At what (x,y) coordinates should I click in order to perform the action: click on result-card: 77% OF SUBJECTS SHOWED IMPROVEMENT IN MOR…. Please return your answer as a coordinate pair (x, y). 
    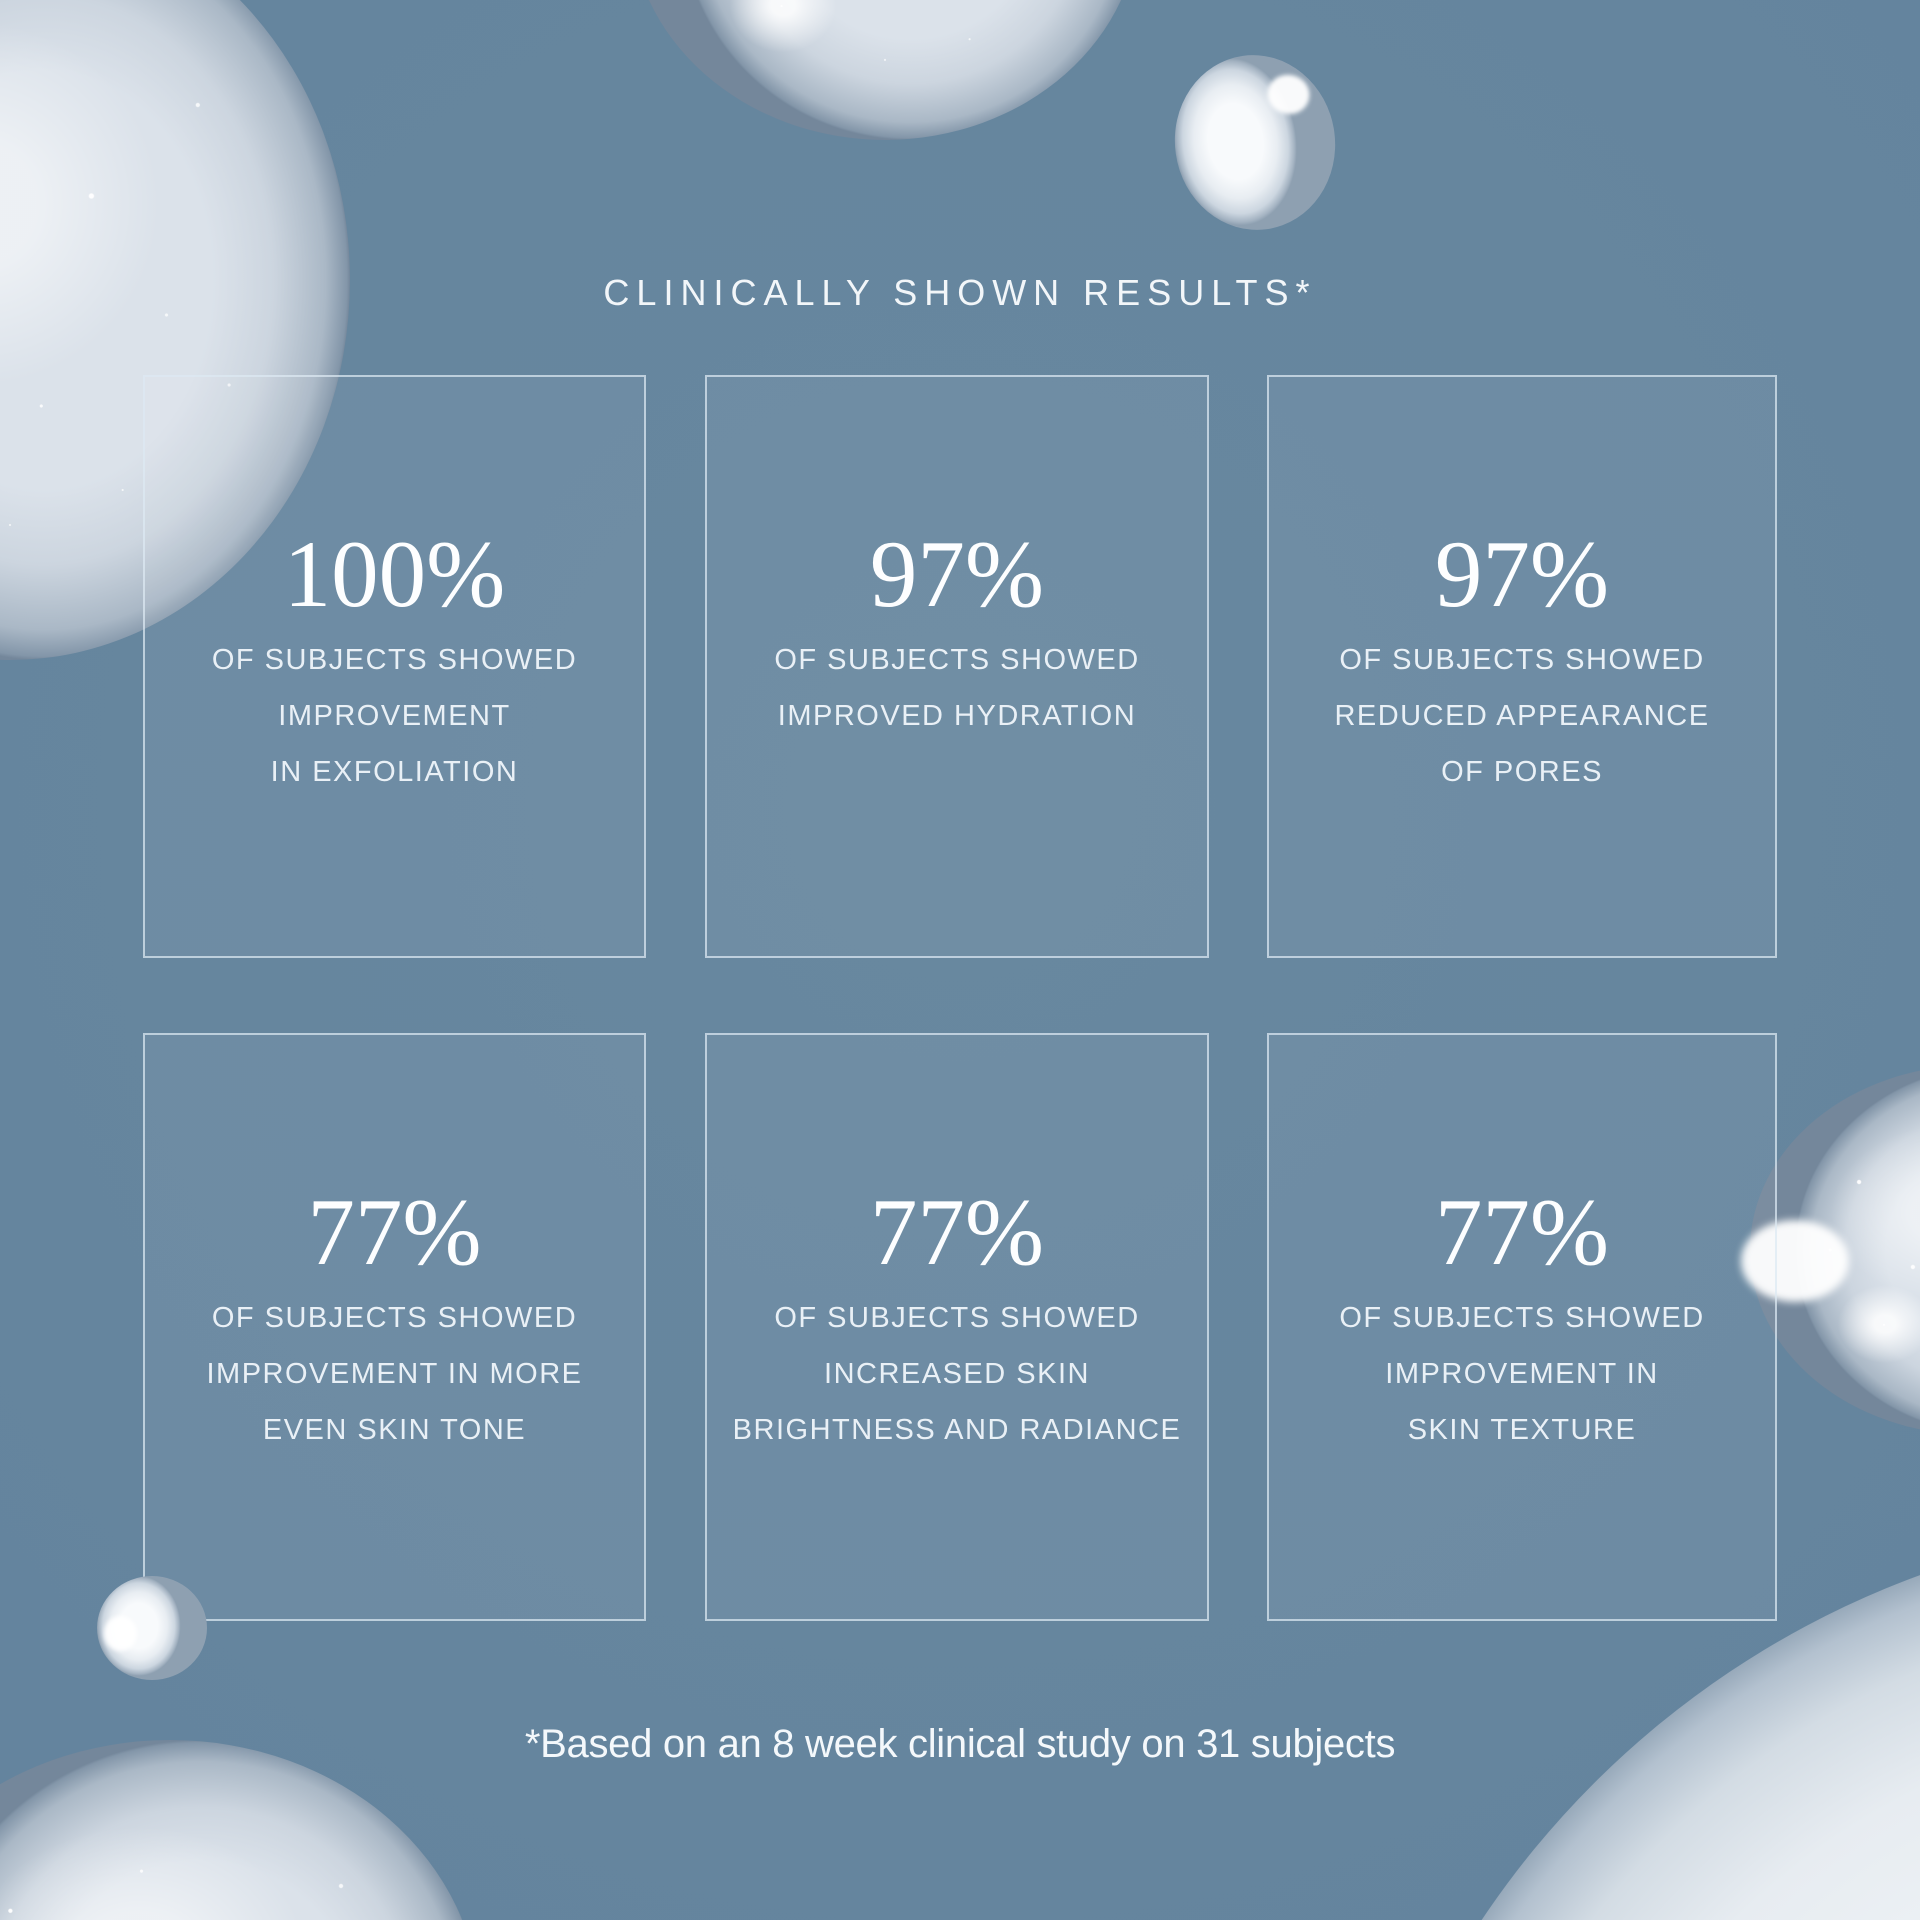
    Looking at the image, I should click on (394, 1327).